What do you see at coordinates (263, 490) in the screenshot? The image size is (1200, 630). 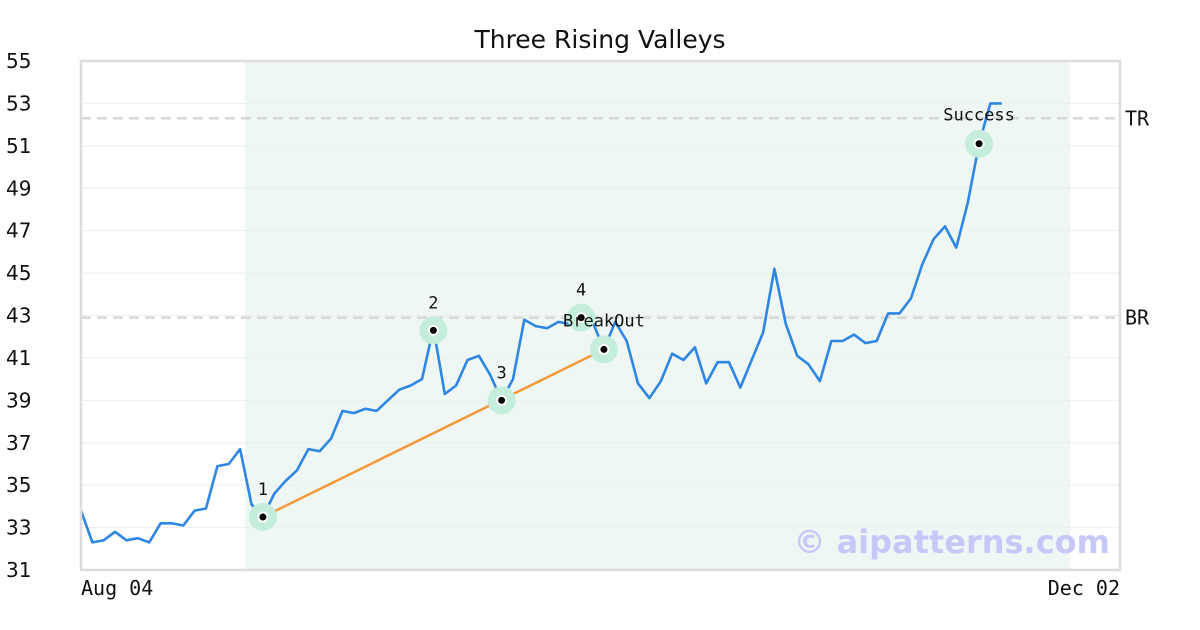 I see `marker-label: 1` at bounding box center [263, 490].